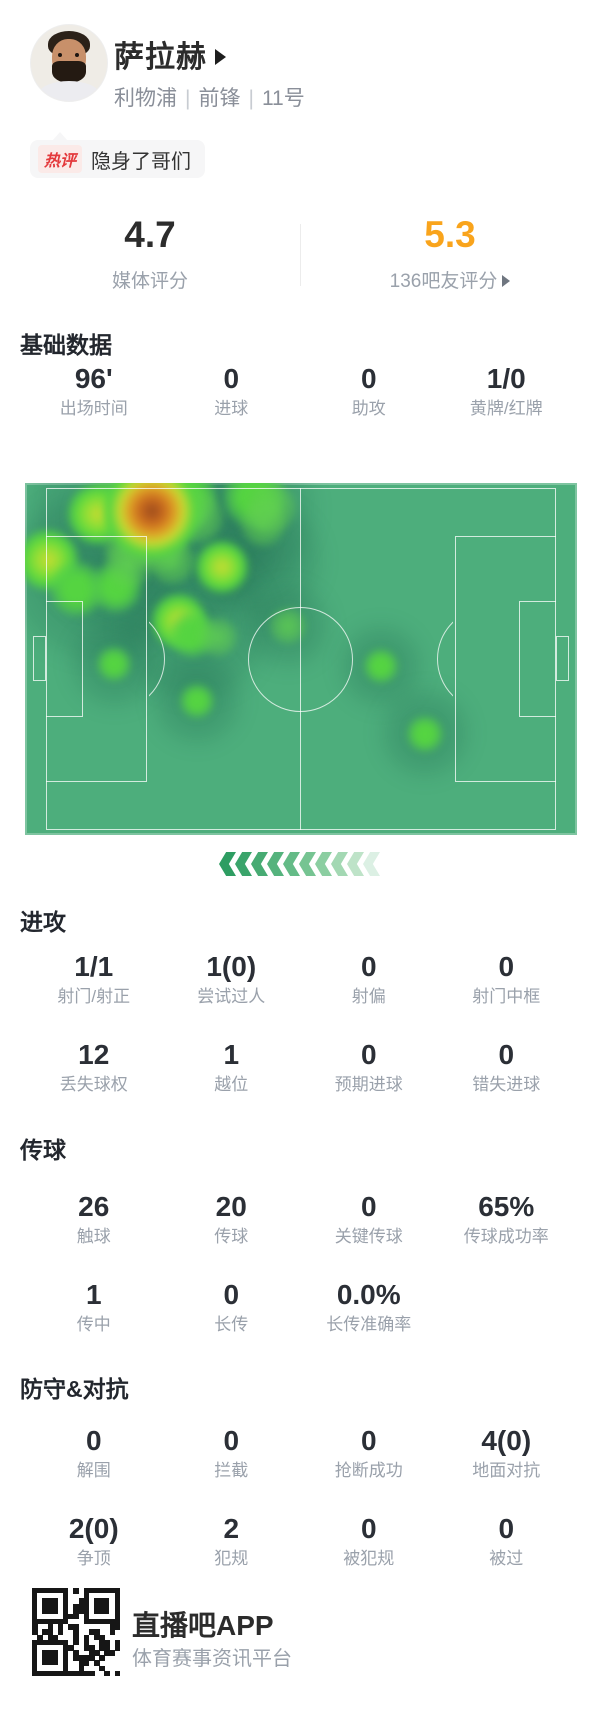 This screenshot has height=1712, width=600. Describe the element at coordinates (232, 979) in the screenshot. I see `stat-cell: 1(0) 尝试过人` at that location.